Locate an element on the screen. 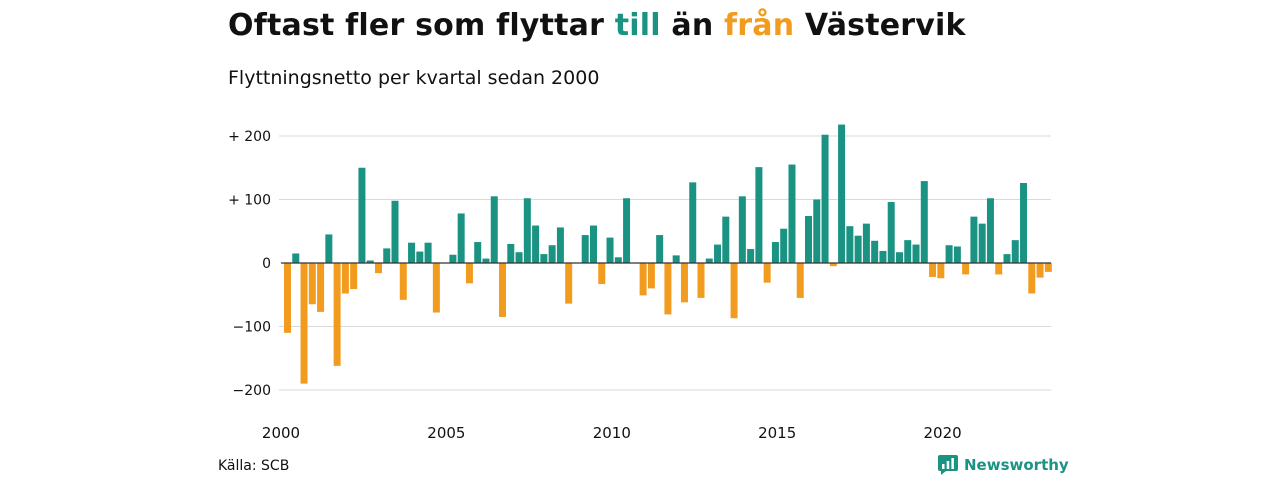 This screenshot has width=1280, height=480. title-part-2: än is located at coordinates (692, 25).